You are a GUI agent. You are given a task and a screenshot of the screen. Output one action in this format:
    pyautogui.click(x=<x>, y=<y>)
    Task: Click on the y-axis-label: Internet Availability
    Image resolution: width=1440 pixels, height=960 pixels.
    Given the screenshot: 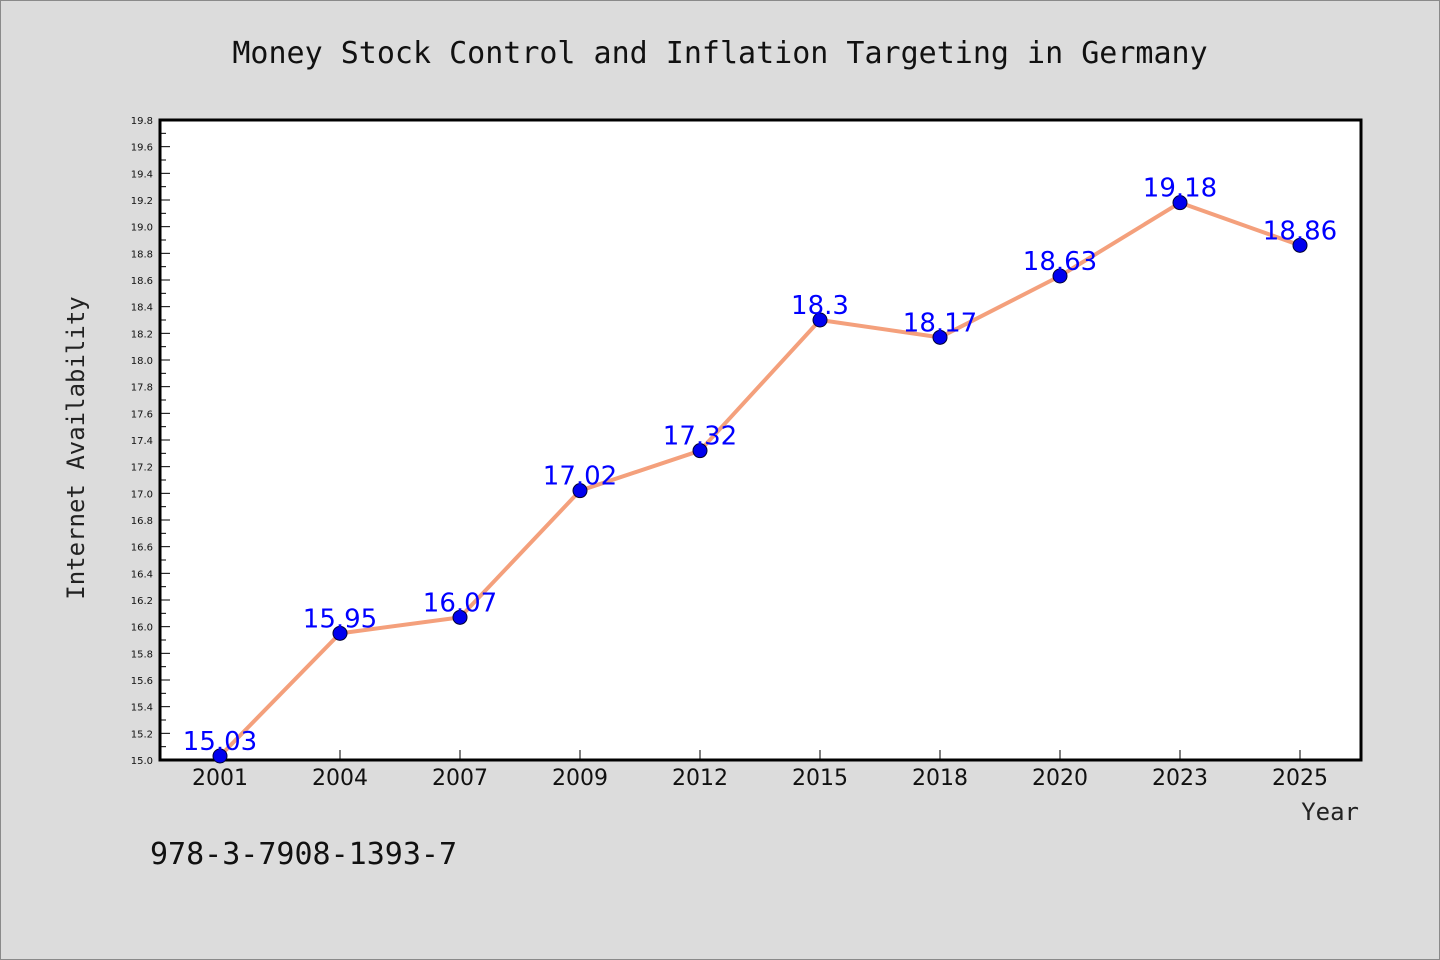 What is the action you would take?
    pyautogui.click(x=76, y=447)
    